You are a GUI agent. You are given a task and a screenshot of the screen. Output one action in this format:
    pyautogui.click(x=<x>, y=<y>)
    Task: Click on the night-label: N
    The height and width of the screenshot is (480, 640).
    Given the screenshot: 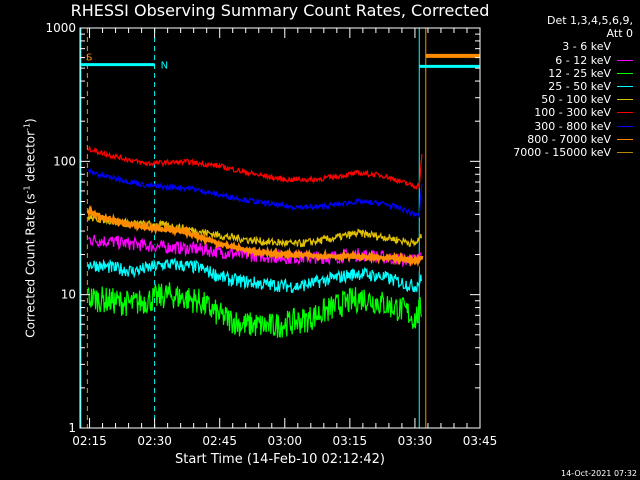 What is the action you would take?
    pyautogui.click(x=164, y=66)
    